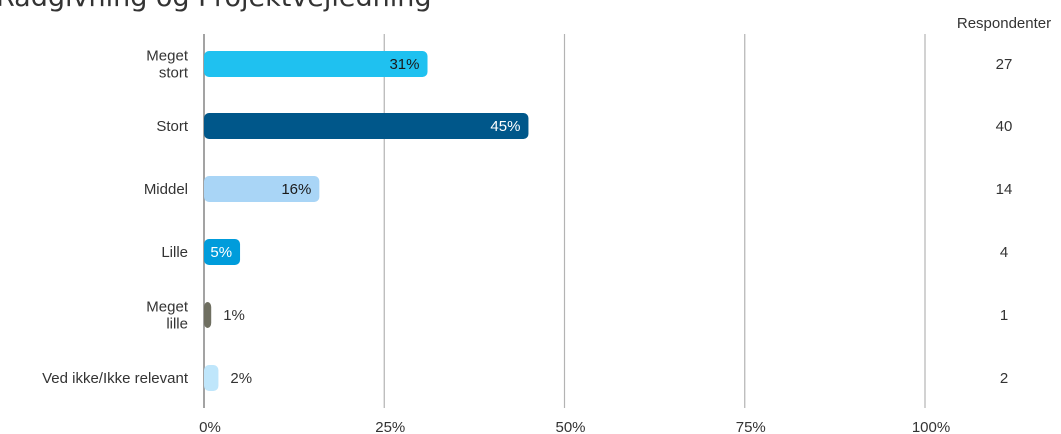 Image resolution: width=1061 pixels, height=434 pixels. I want to click on value-label: 31%, so click(404, 64).